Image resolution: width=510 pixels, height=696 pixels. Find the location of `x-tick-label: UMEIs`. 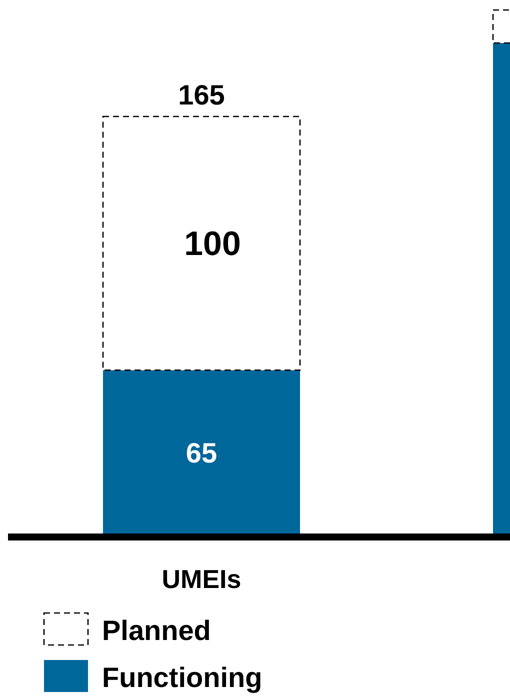

x-tick-label: UMEIs is located at coordinates (202, 579).